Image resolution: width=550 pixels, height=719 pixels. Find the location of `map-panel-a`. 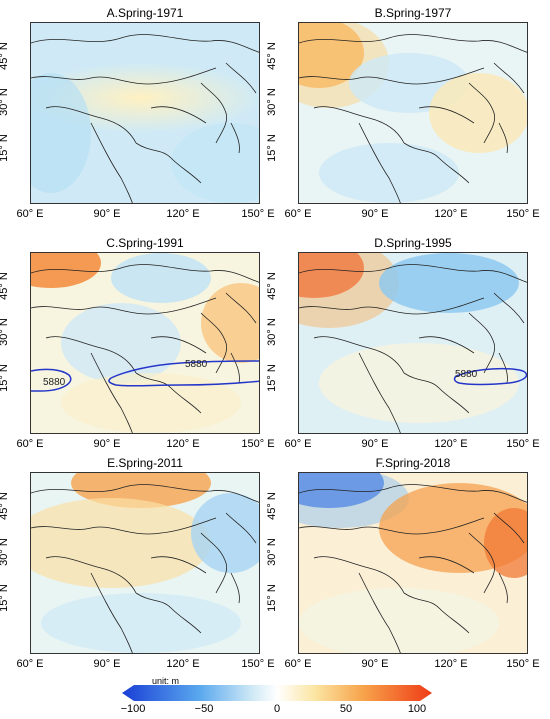

map-panel-a is located at coordinates (145, 113).